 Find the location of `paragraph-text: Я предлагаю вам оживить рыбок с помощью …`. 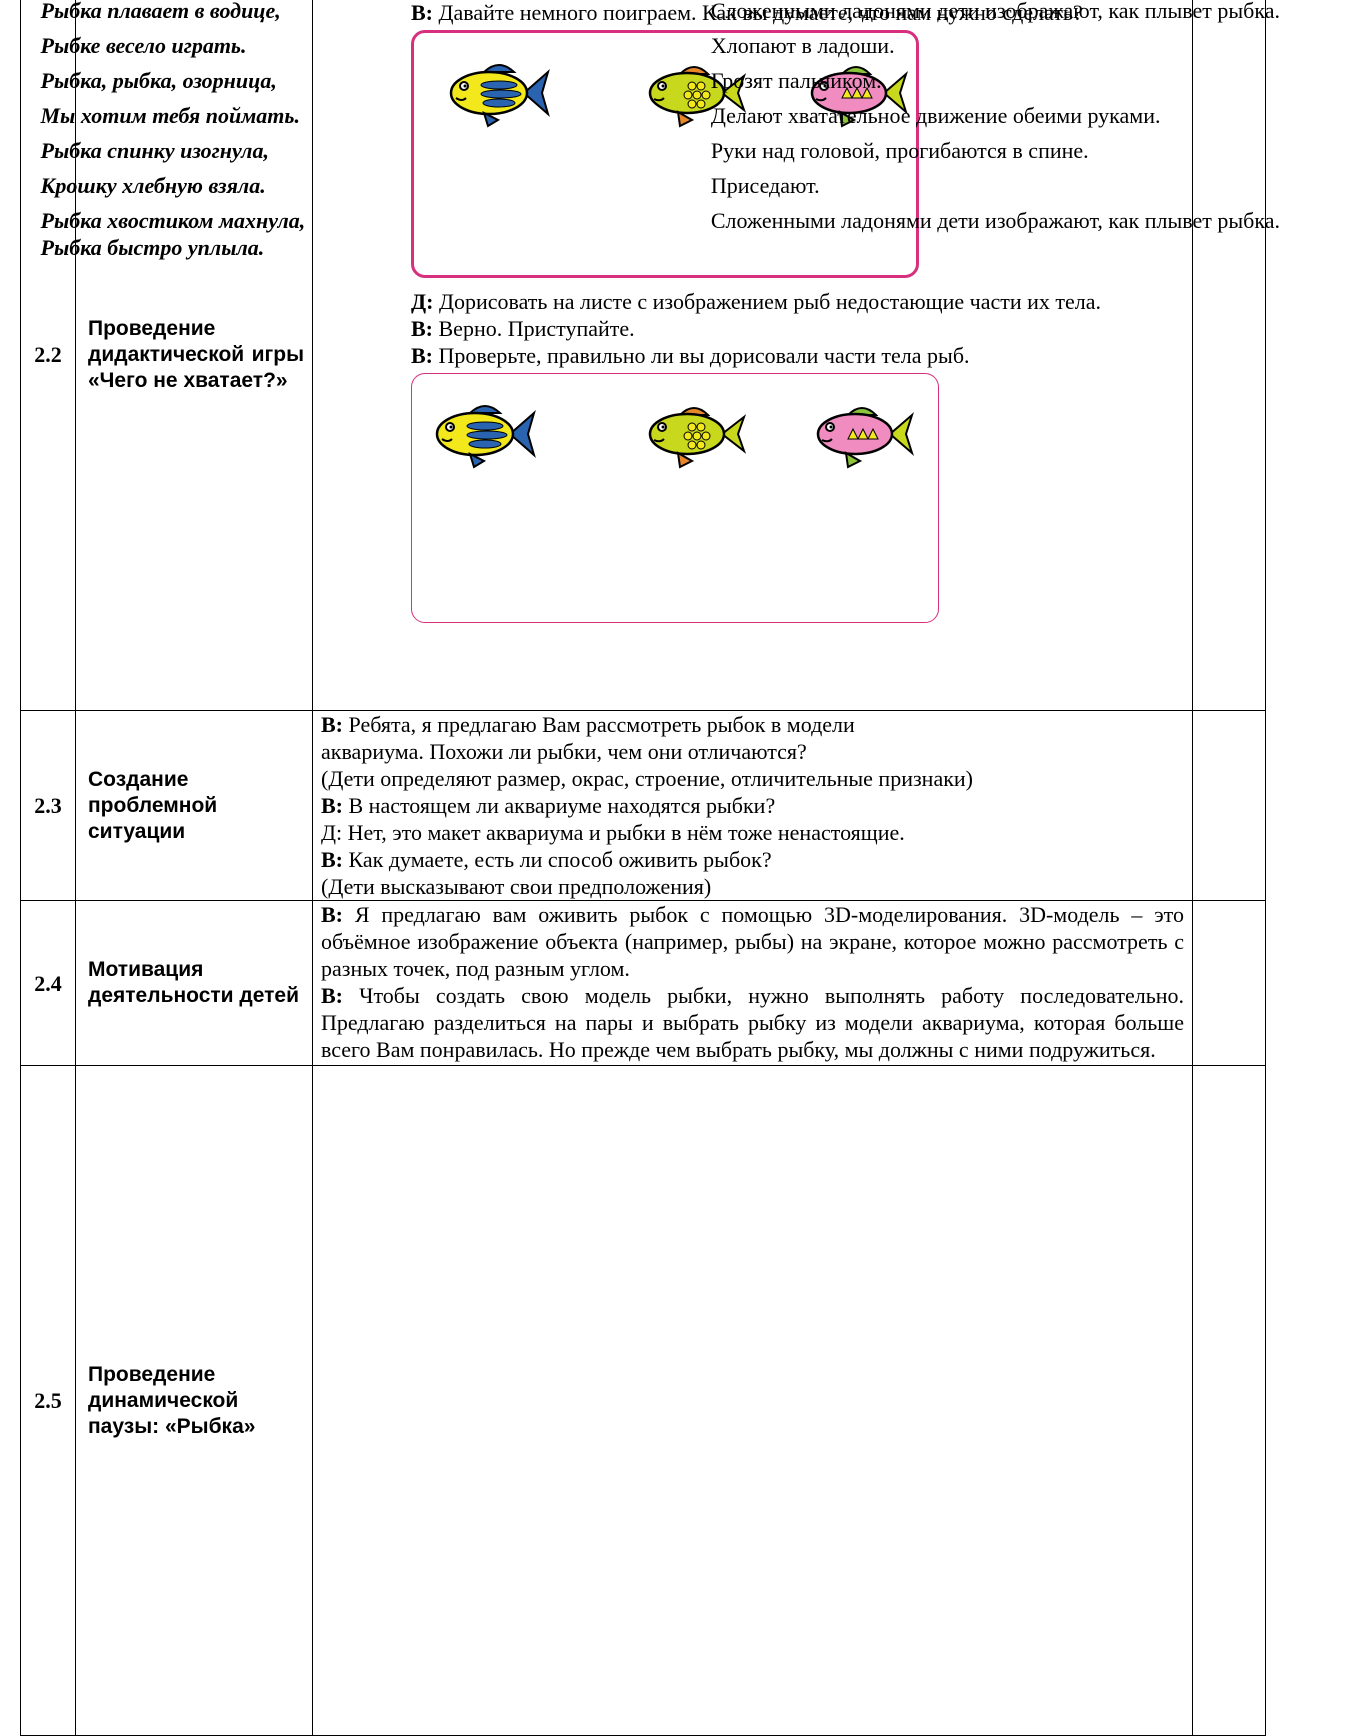

paragraph-text: Я предлагаю вам оживить рыбок с помощью … is located at coordinates (753, 941).